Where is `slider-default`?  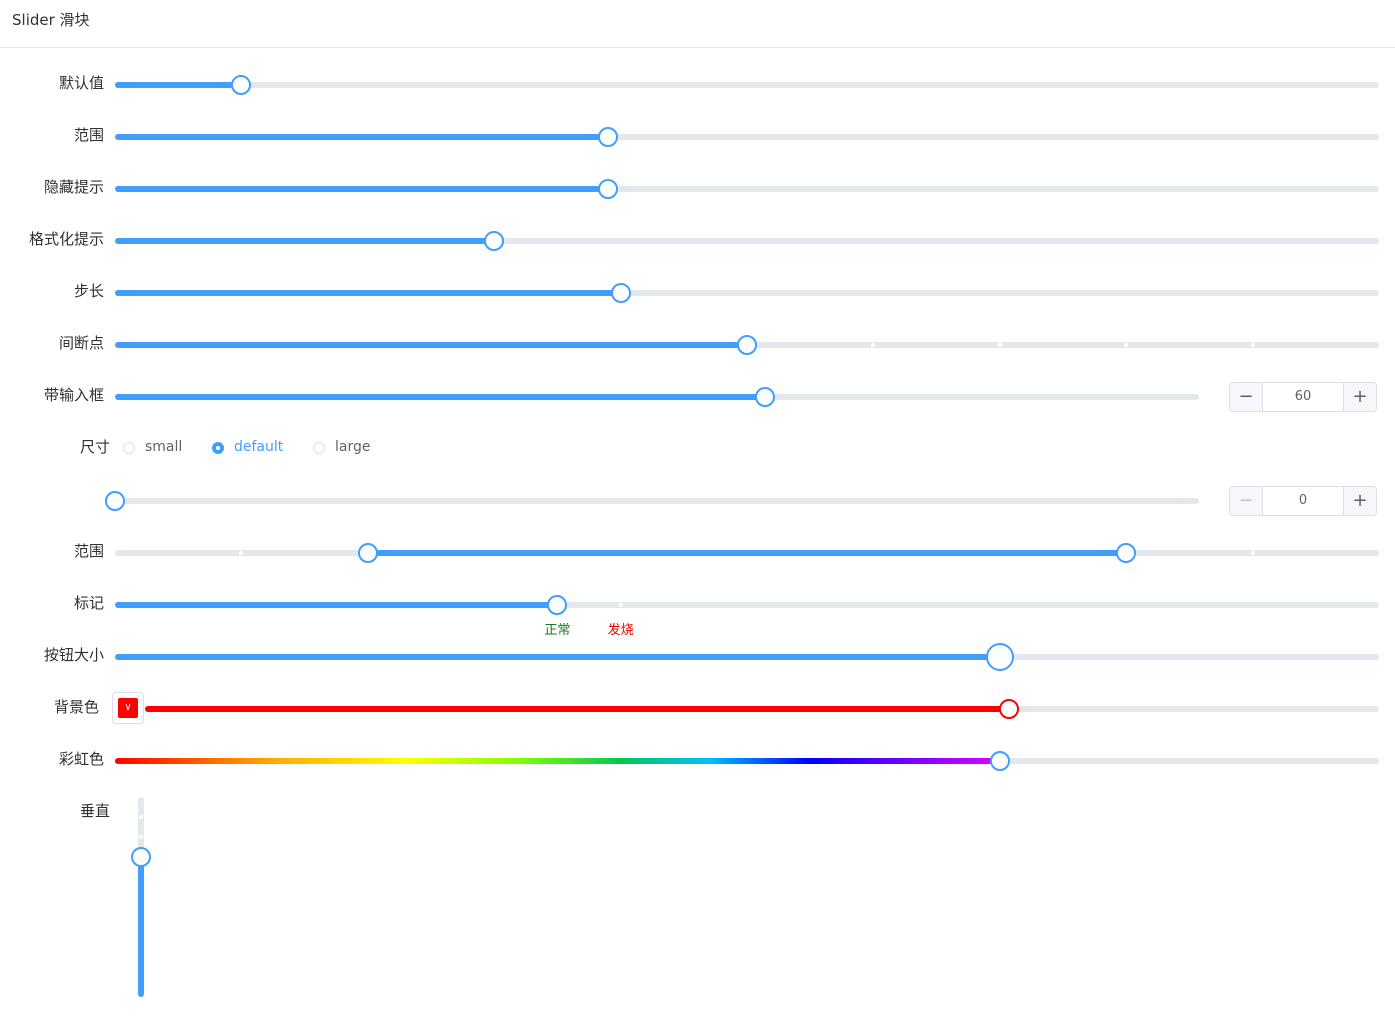 slider-default is located at coordinates (747, 85).